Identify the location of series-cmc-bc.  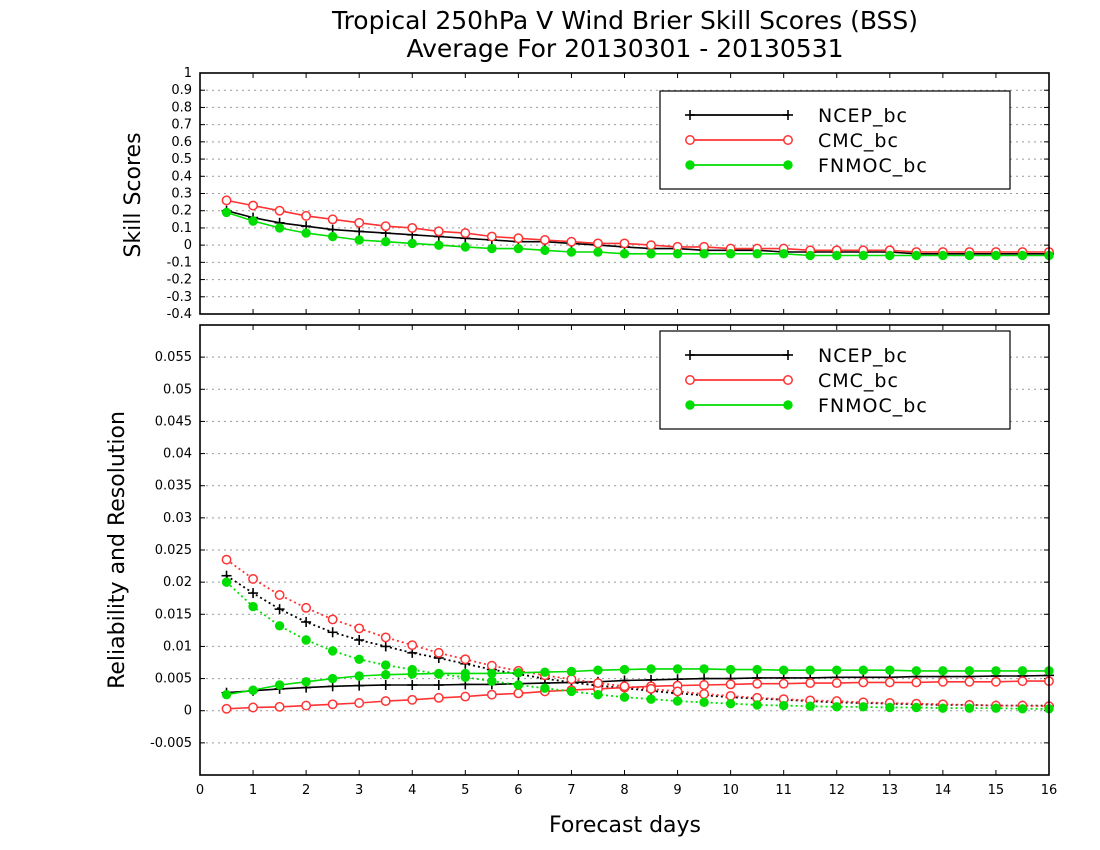
(637, 226).